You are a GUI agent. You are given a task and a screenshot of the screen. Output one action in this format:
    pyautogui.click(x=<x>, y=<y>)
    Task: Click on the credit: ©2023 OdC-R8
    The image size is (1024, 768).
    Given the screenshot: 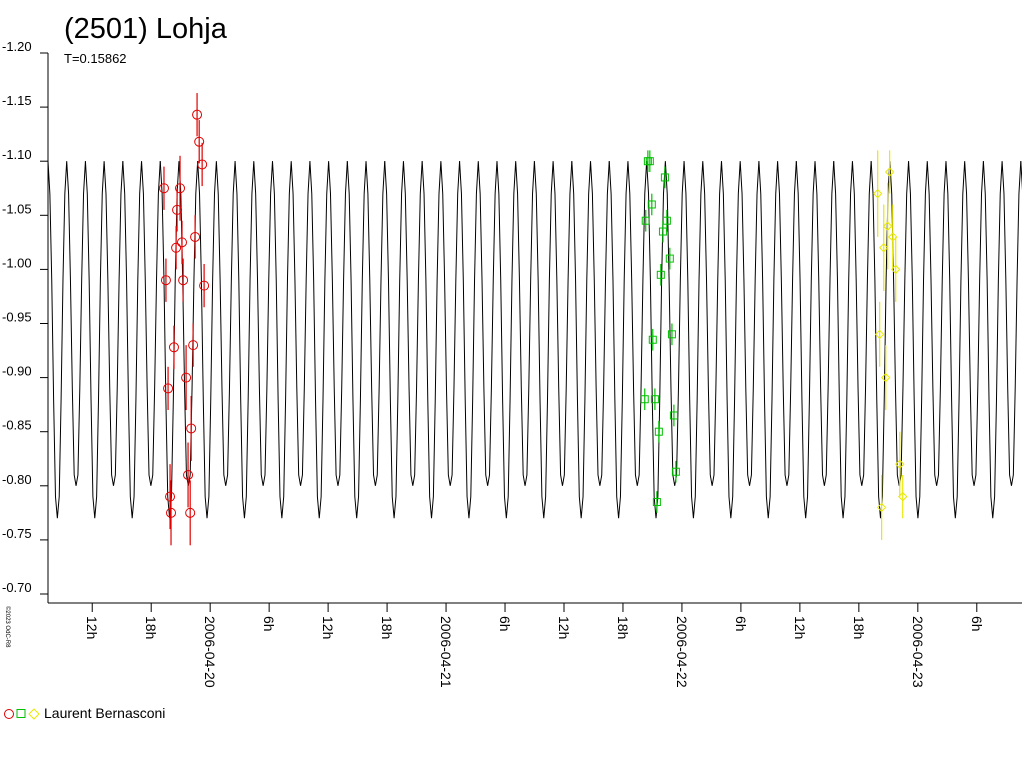 What is the action you would take?
    pyautogui.click(x=7, y=627)
    